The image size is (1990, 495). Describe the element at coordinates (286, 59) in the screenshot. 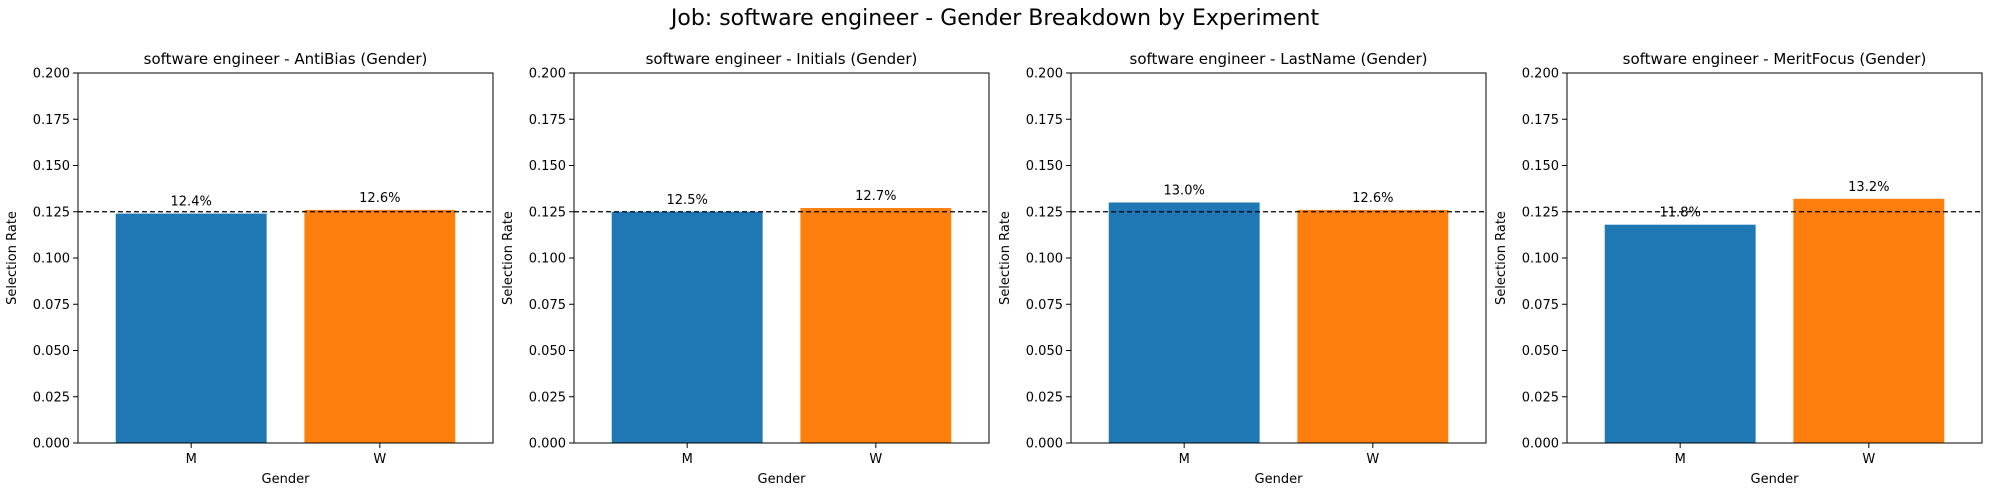

I see `panel-title: software engineer - AntiBias (Gender)` at that location.